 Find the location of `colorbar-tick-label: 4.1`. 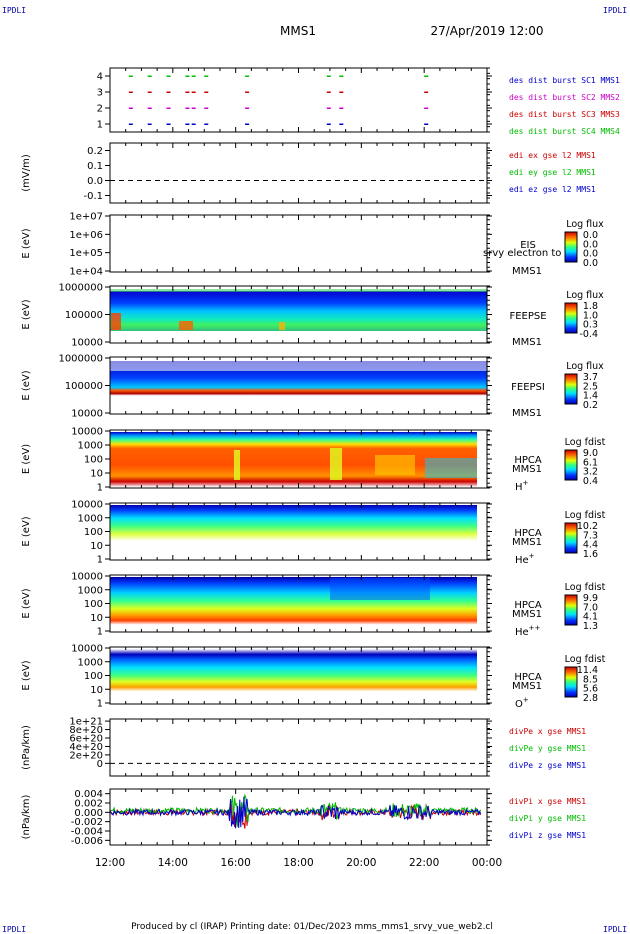

colorbar-tick-label: 4.1 is located at coordinates (590, 617).